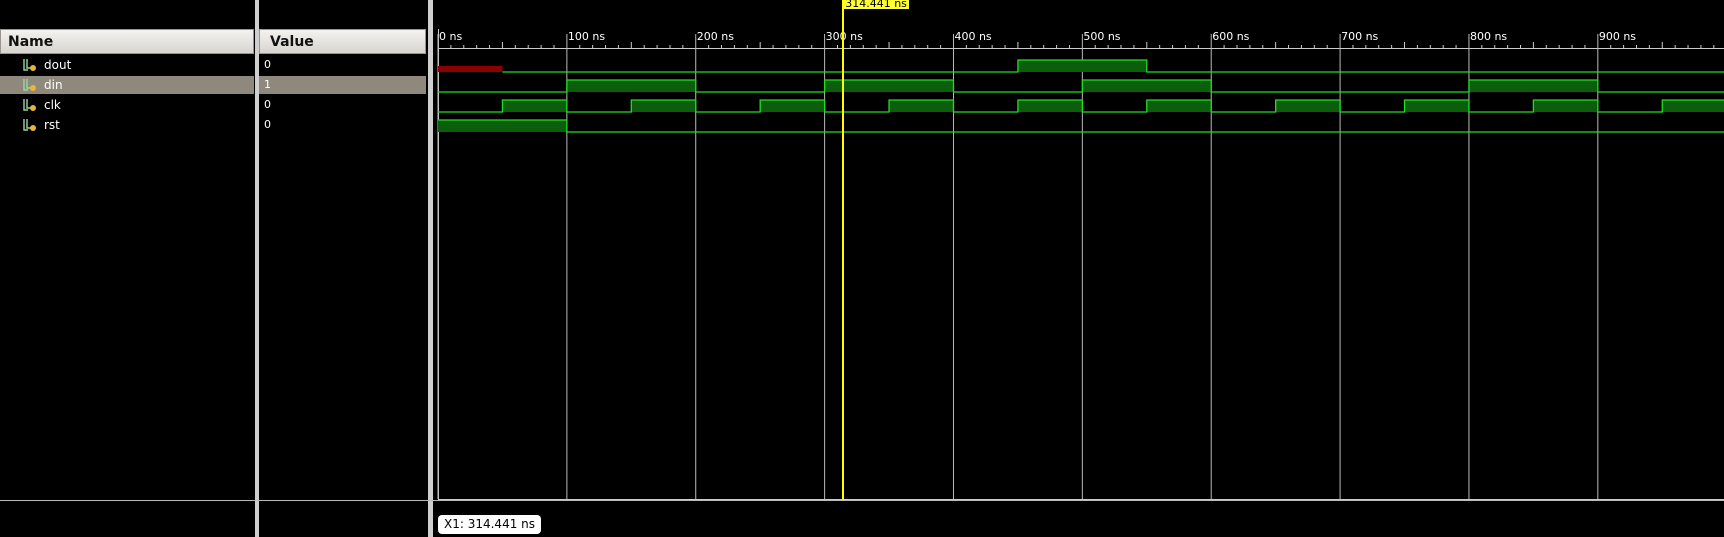  I want to click on tick-label: 500 ns, so click(1102, 36).